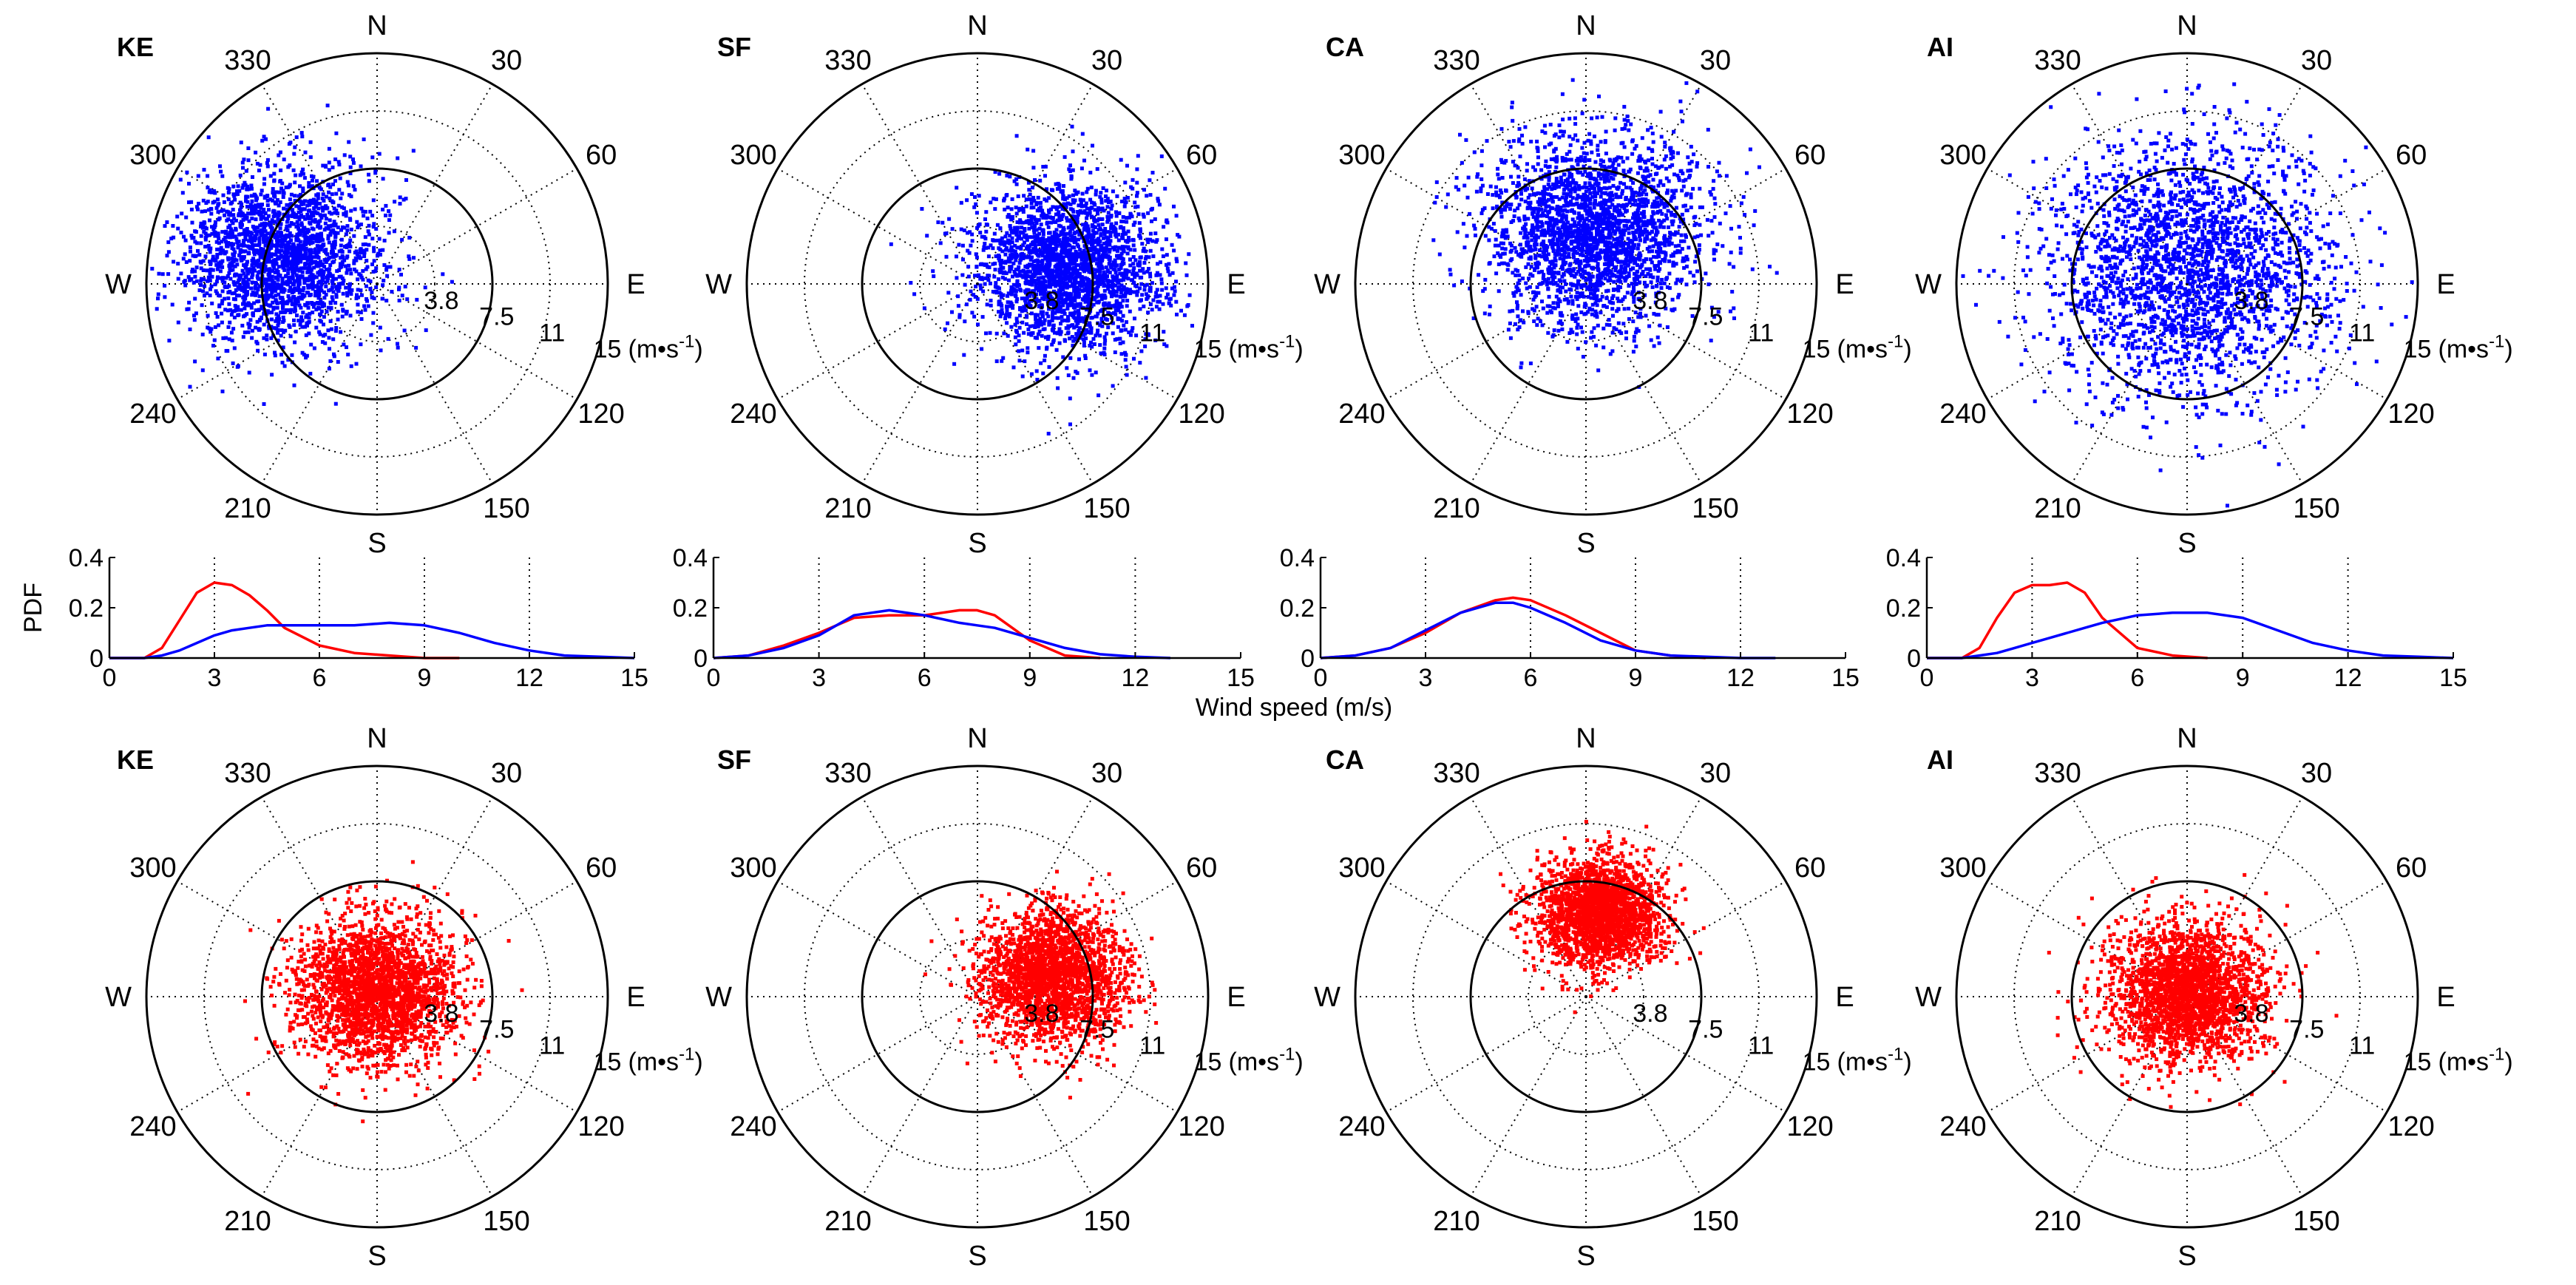  What do you see at coordinates (718, 284) in the screenshot?
I see `direction-label: W` at bounding box center [718, 284].